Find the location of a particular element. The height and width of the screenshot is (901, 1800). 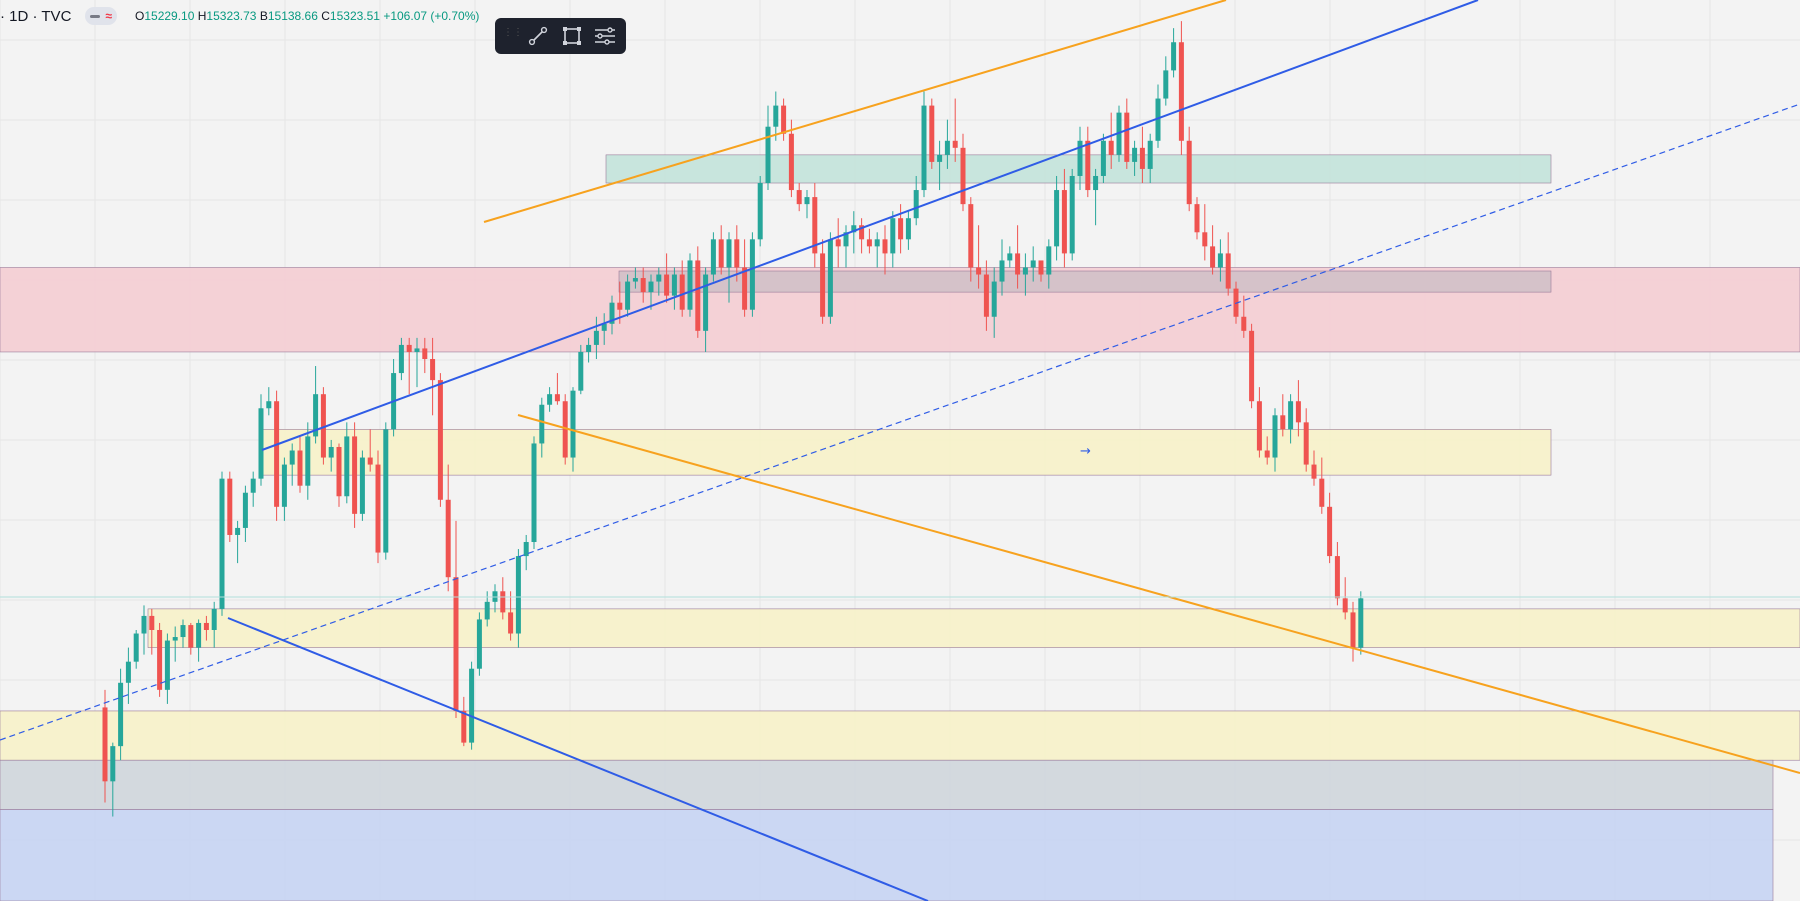

orange-upper-channel-line is located at coordinates (855, 111).